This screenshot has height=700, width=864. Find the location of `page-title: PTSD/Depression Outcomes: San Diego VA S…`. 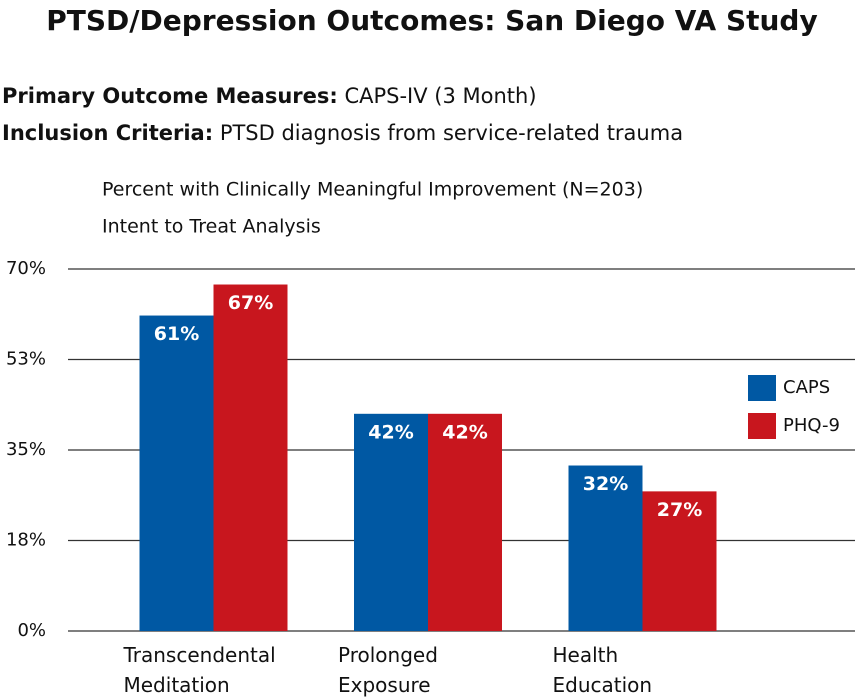

page-title: PTSD/Depression Outcomes: San Diego VA S… is located at coordinates (431, 20).